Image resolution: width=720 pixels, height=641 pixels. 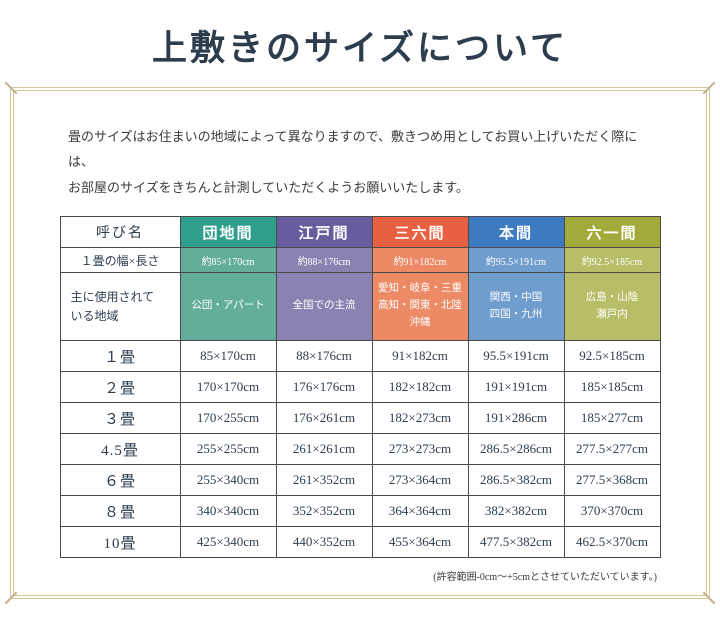 I want to click on tolerance-note: (許容範囲-0cm～+5cmとさせていただいています。), so click(x=545, y=578).